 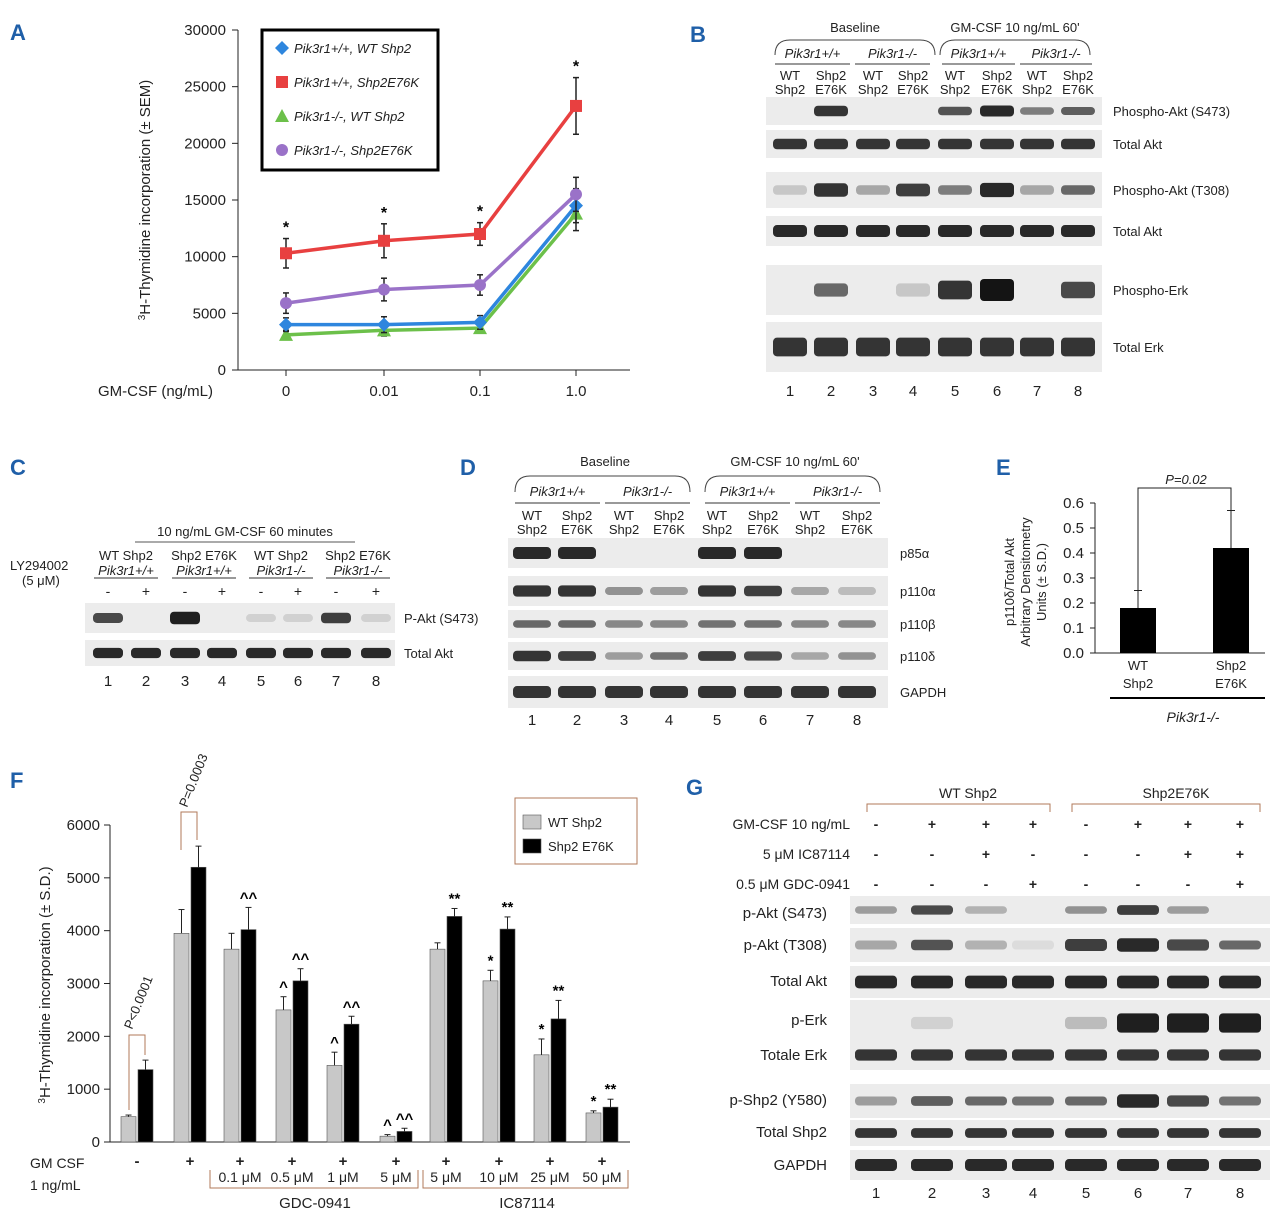 I want to click on panel-label-e: E, so click(x=1003, y=467).